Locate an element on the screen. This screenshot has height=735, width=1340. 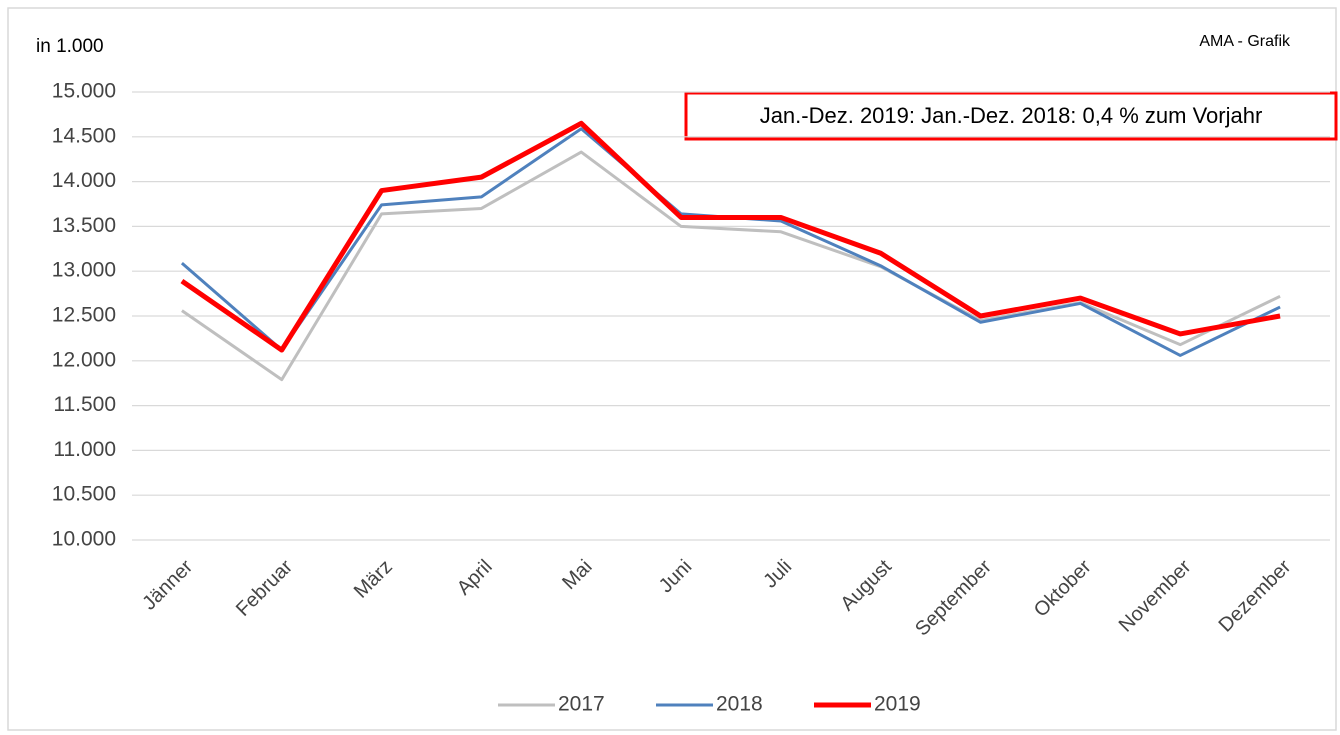
y-tick-label: 14.000 is located at coordinates (84, 180).